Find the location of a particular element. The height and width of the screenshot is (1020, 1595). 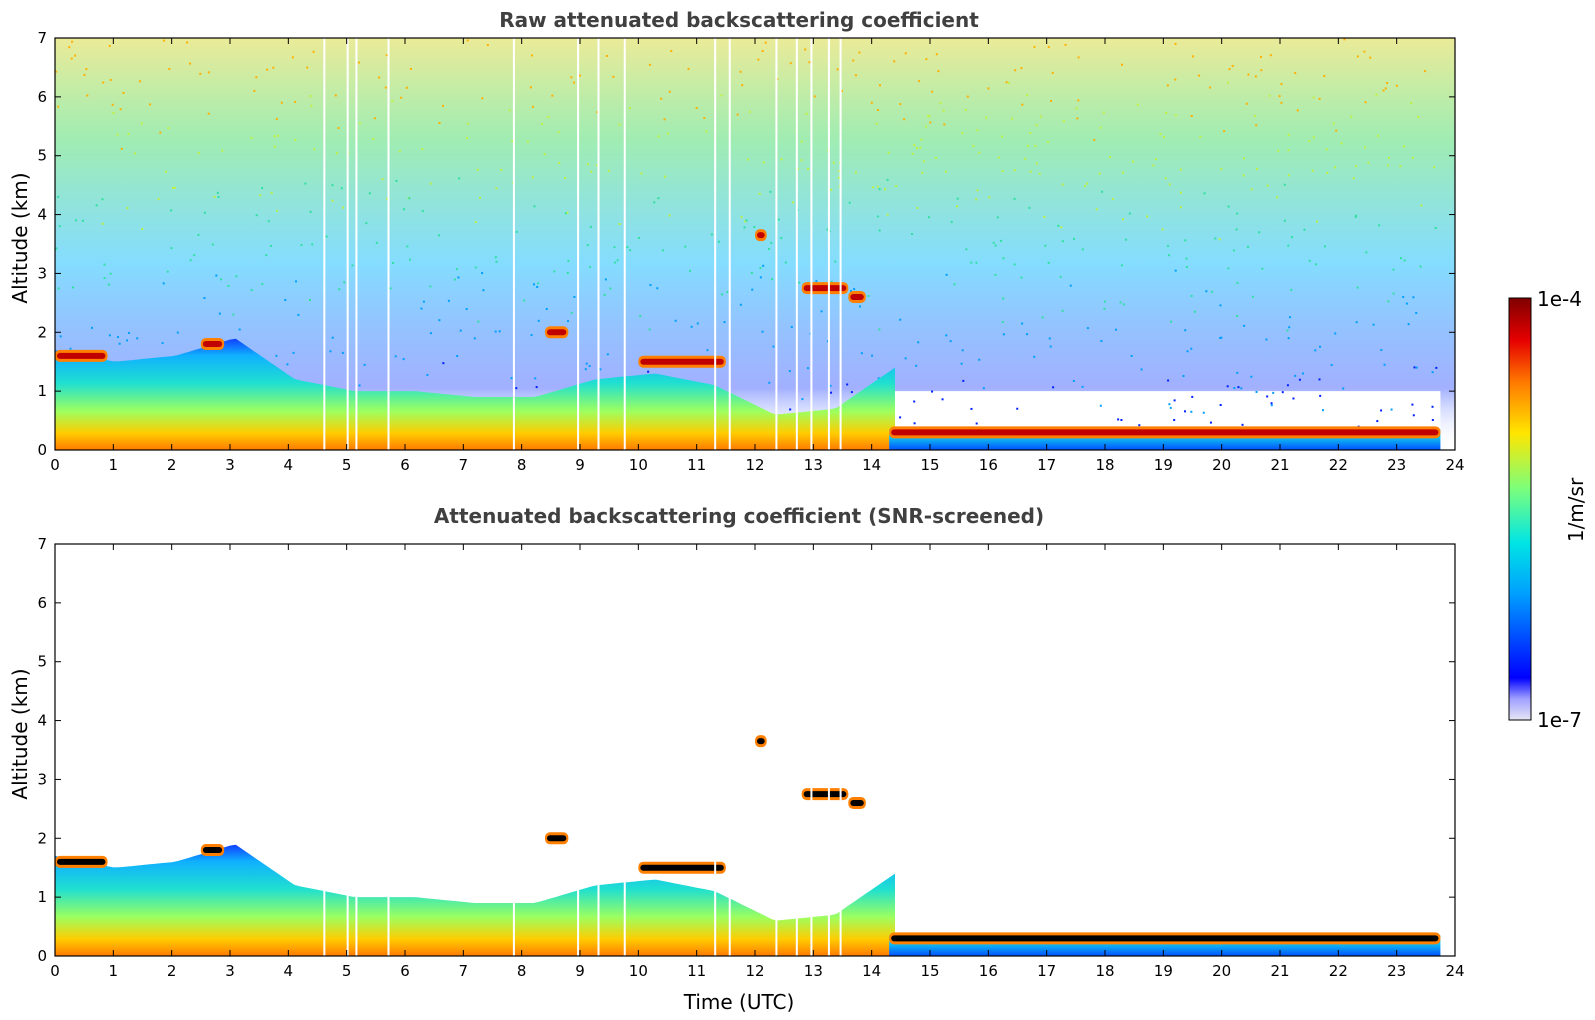

colorbar: 1e-4 1e-7 1/m/sr is located at coordinates (1548, 509).